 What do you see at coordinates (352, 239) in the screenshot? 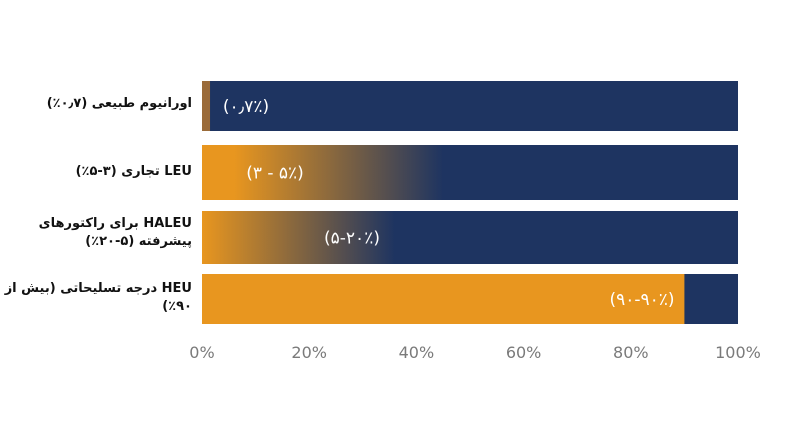
I see `bar-value-label-2: (۵-۲۰٪)` at bounding box center [352, 239].